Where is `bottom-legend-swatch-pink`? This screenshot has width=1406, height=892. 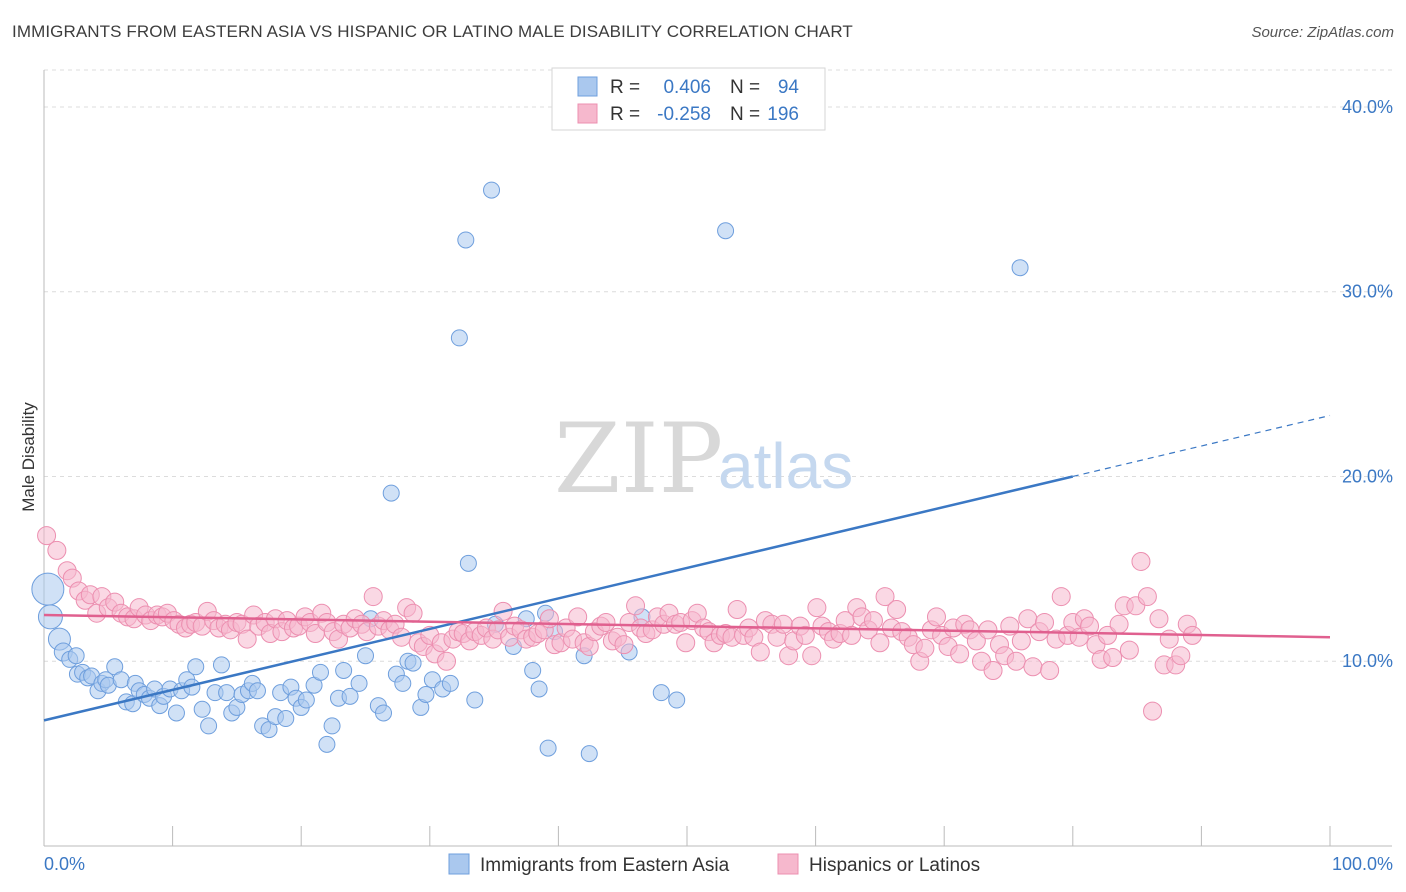
bottom-legend-swatch-pink is located at coordinates (788, 864).